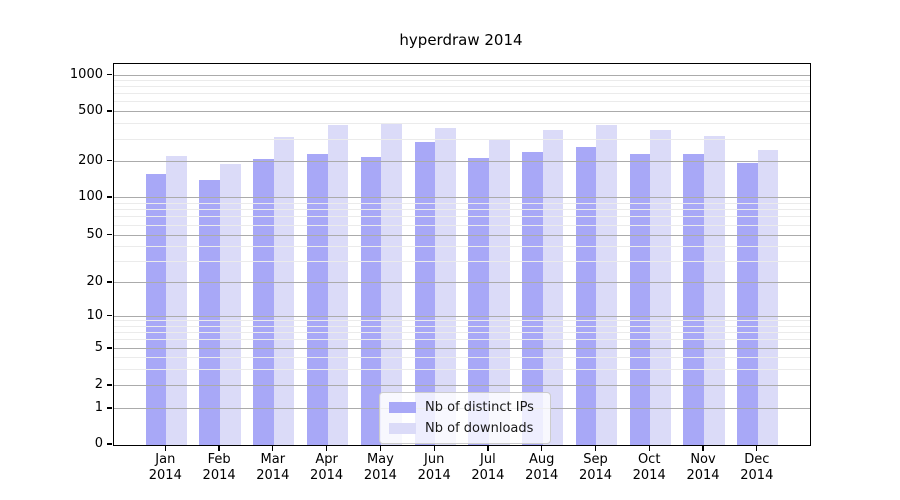 This screenshot has width=900, height=500. What do you see at coordinates (273, 467) in the screenshot?
I see `x-tick-label-mar: Mar 2014` at bounding box center [273, 467].